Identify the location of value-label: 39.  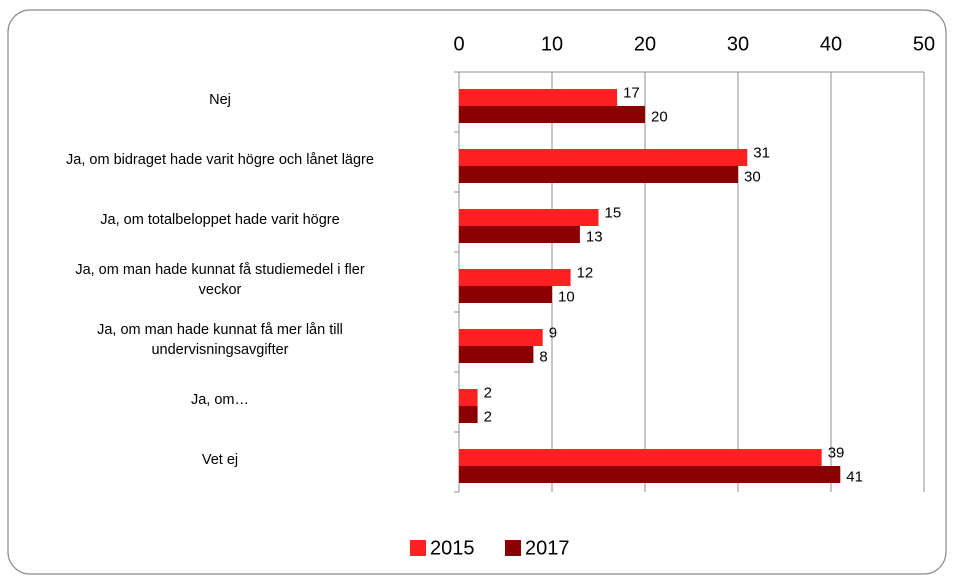
(836, 452).